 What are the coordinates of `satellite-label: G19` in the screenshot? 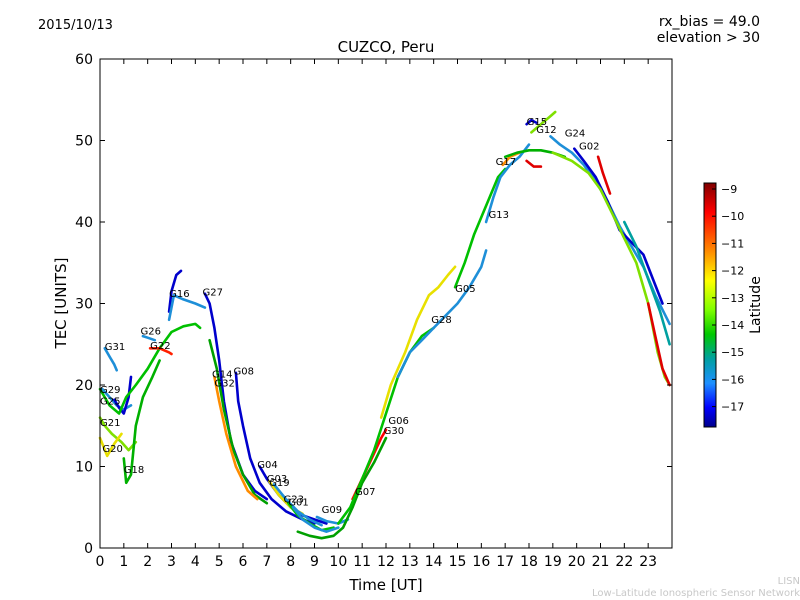 It's located at (279, 483).